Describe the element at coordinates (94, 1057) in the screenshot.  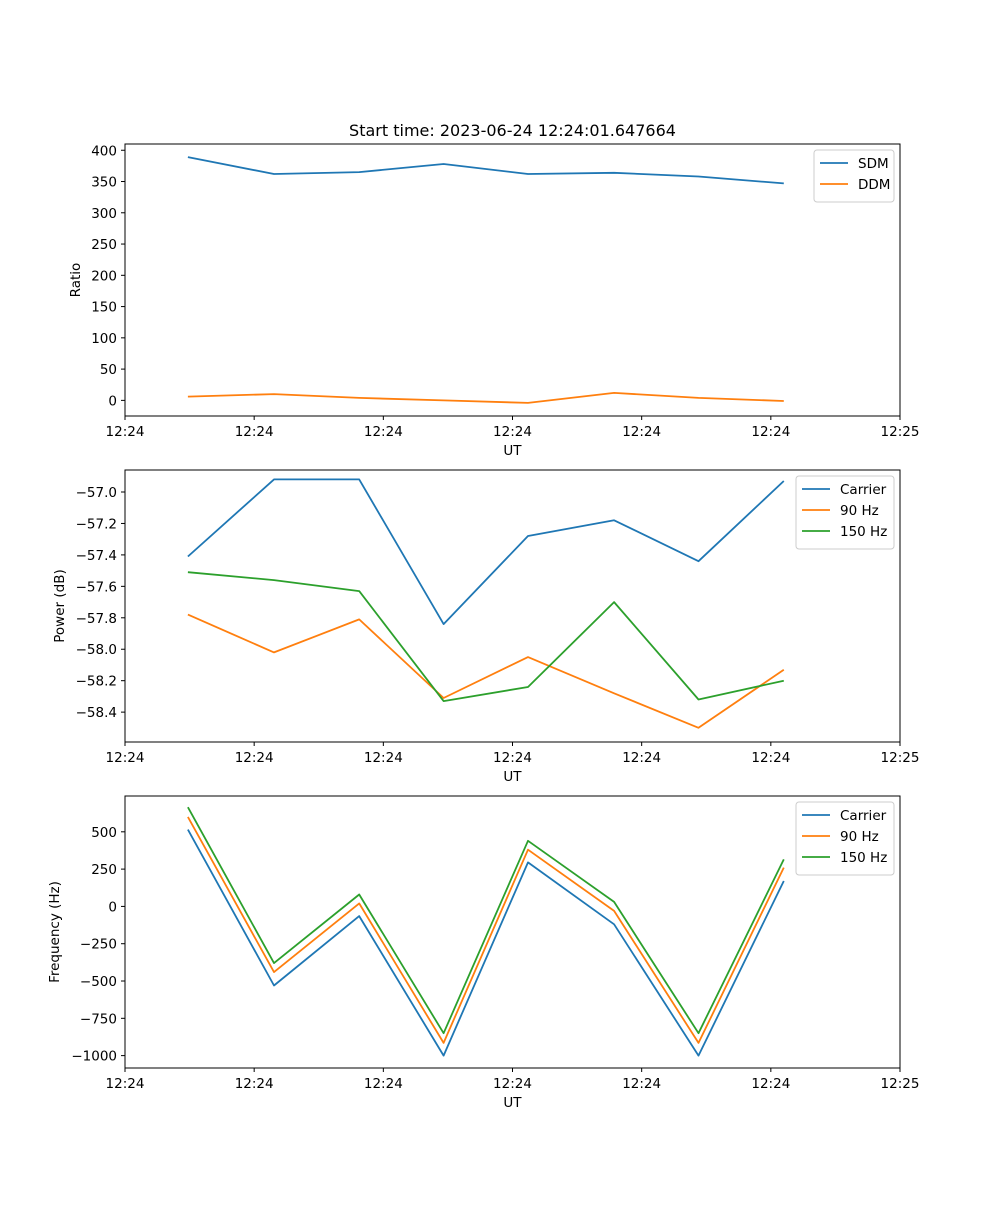
I see `y-tick-label: −1000` at that location.